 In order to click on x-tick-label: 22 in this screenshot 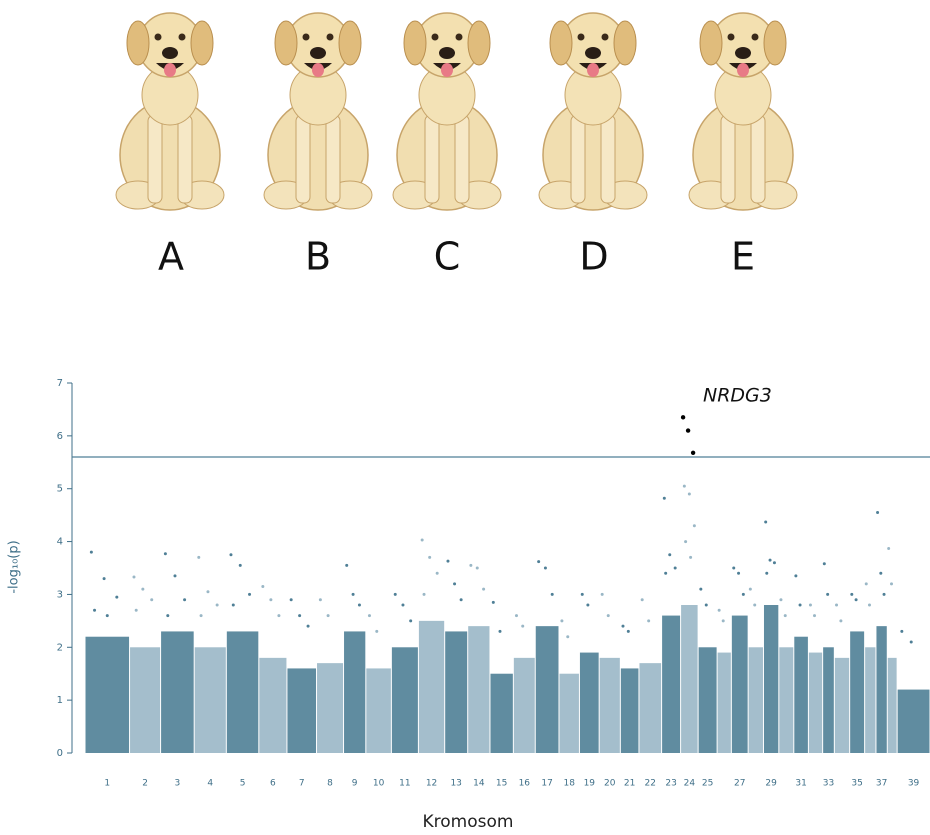, I will do `click(650, 784)`.